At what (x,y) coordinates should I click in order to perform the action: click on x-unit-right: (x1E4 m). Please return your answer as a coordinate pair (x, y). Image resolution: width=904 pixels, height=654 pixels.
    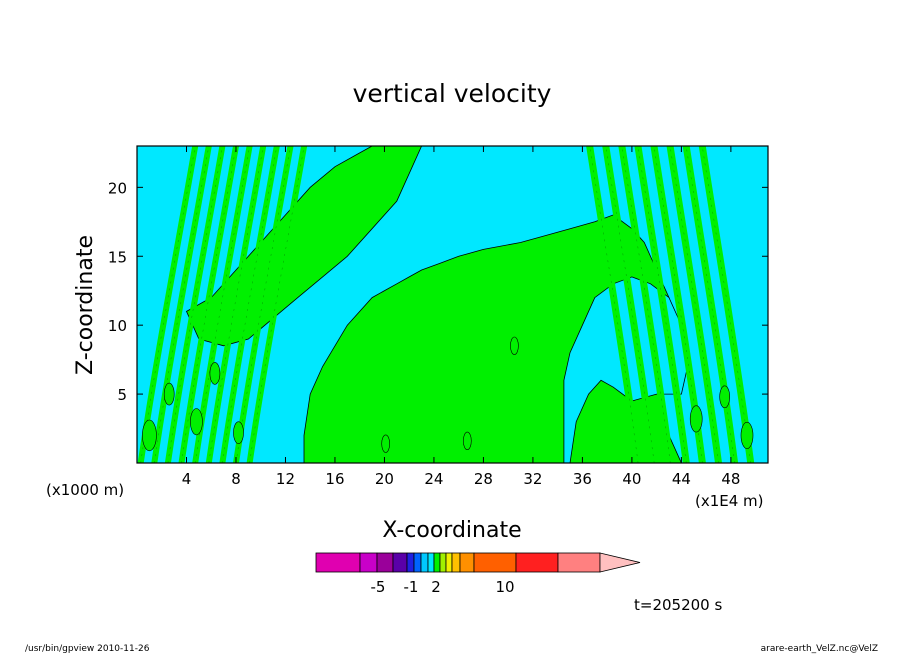
    Looking at the image, I should click on (729, 501).